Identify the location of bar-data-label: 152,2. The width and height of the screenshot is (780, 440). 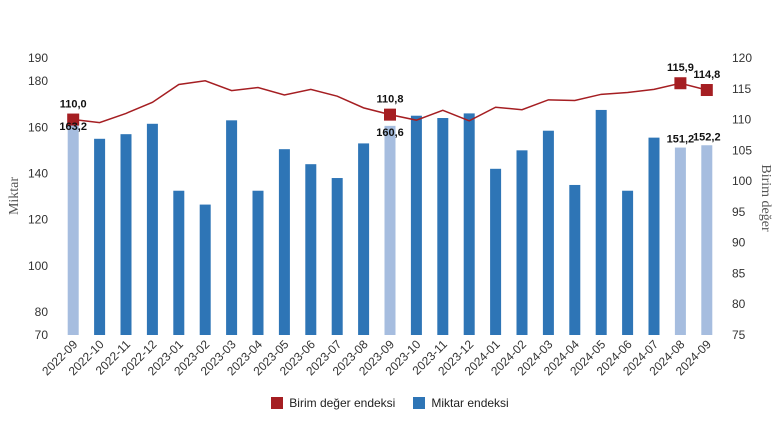
(707, 137).